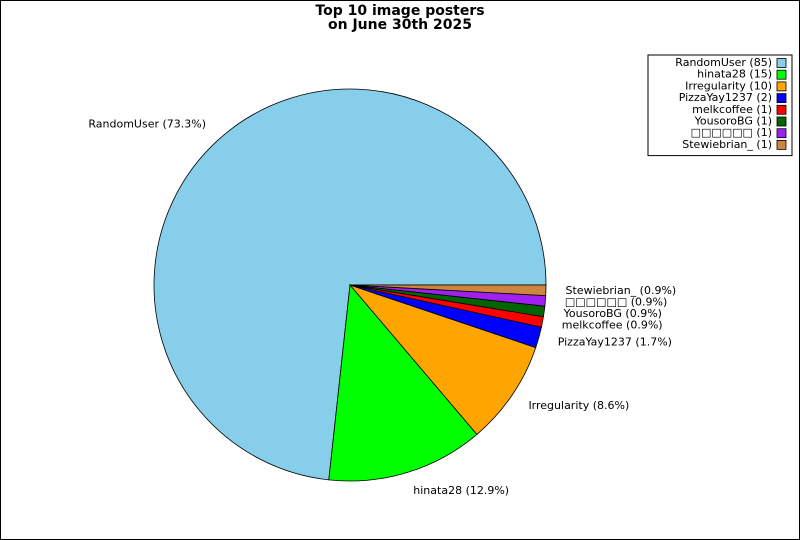 The width and height of the screenshot is (800, 540). I want to click on slice-label: □□□□□□ (0.9%), so click(616, 301).